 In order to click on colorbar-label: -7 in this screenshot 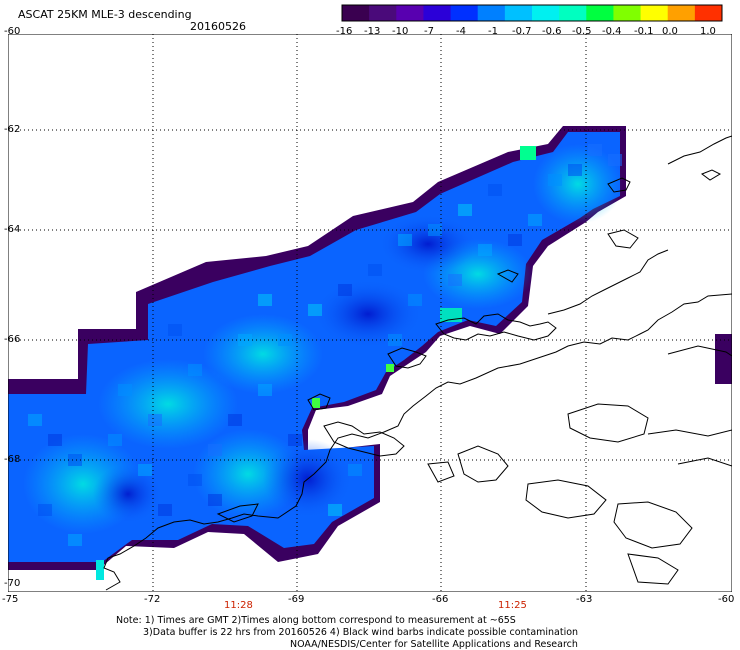, I will do `click(429, 31)`.